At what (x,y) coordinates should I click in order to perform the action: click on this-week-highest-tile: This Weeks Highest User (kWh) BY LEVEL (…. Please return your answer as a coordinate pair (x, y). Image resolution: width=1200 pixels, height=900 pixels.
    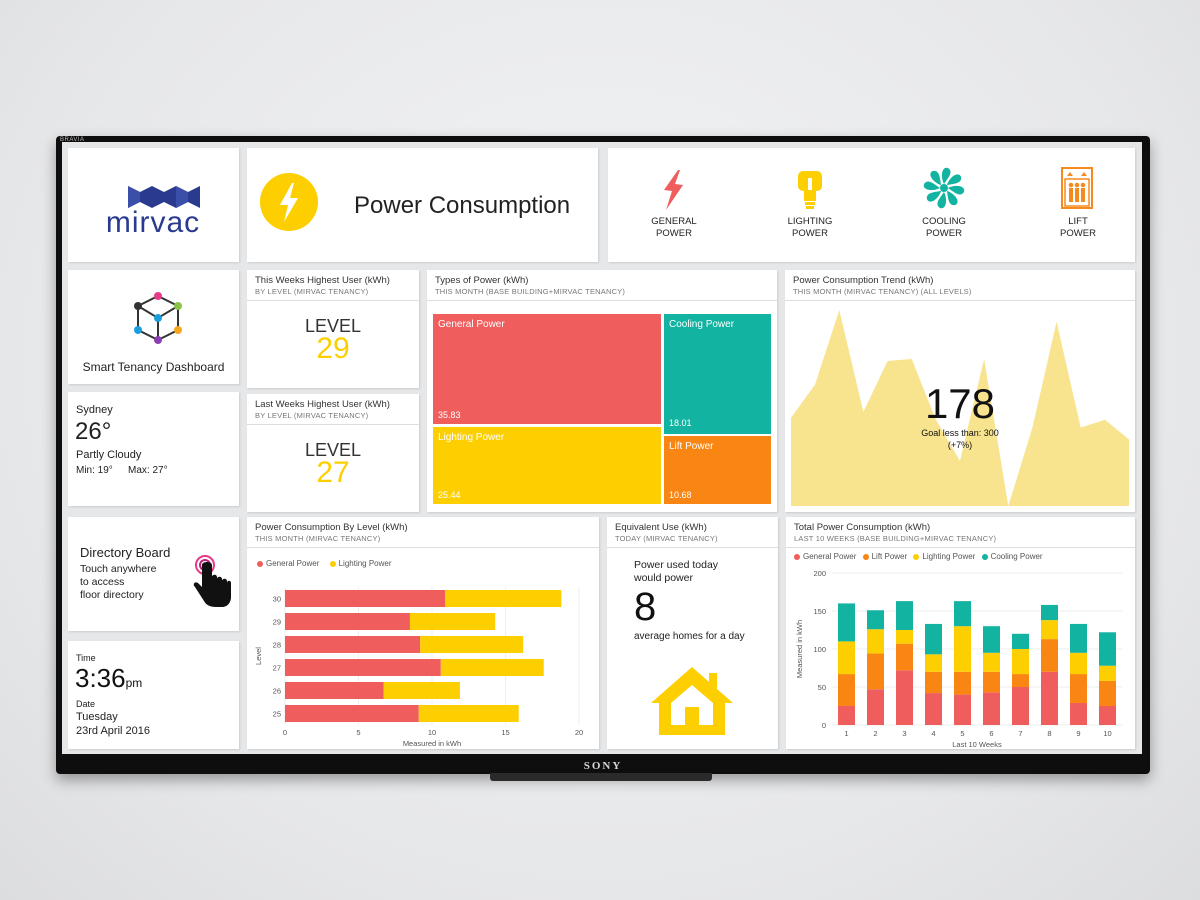
    Looking at the image, I should click on (333, 329).